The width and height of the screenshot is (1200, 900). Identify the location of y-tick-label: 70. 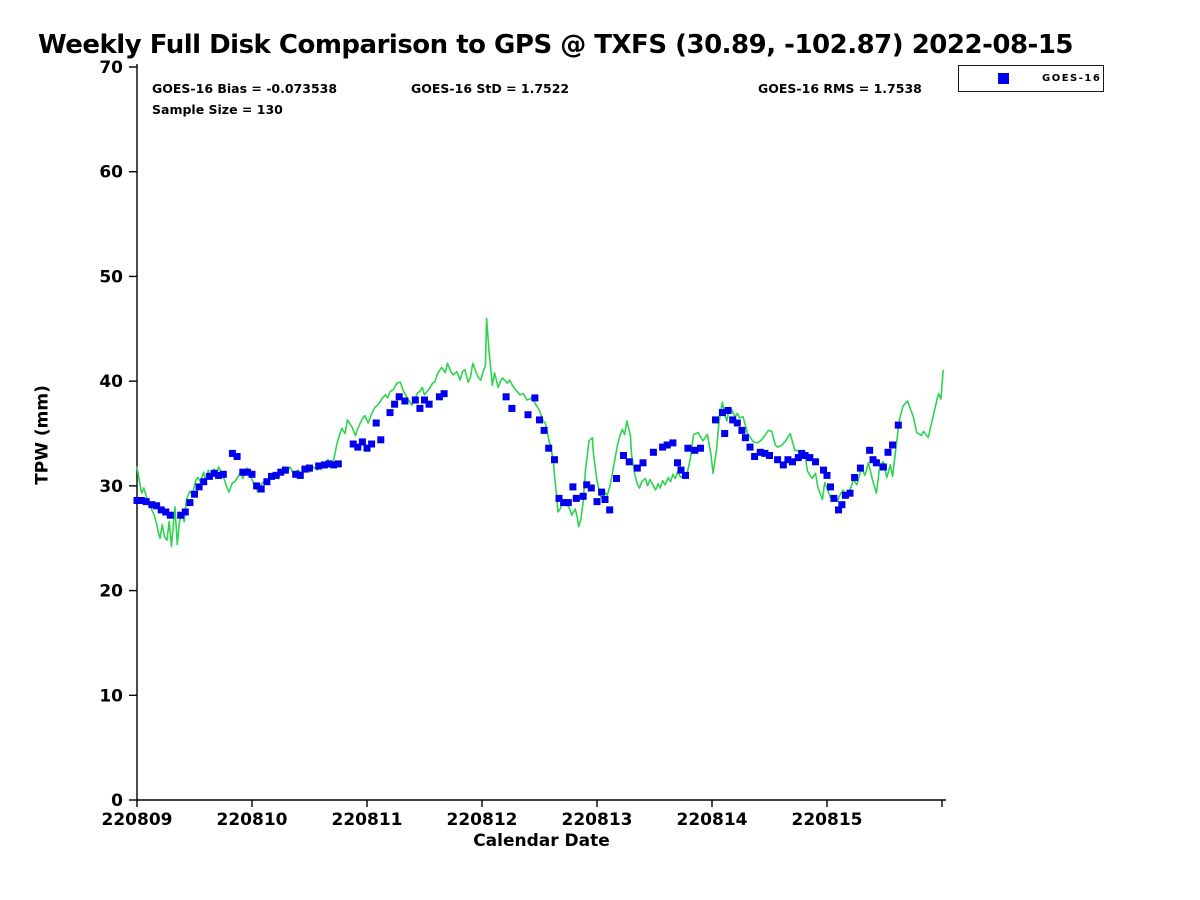
(111, 68).